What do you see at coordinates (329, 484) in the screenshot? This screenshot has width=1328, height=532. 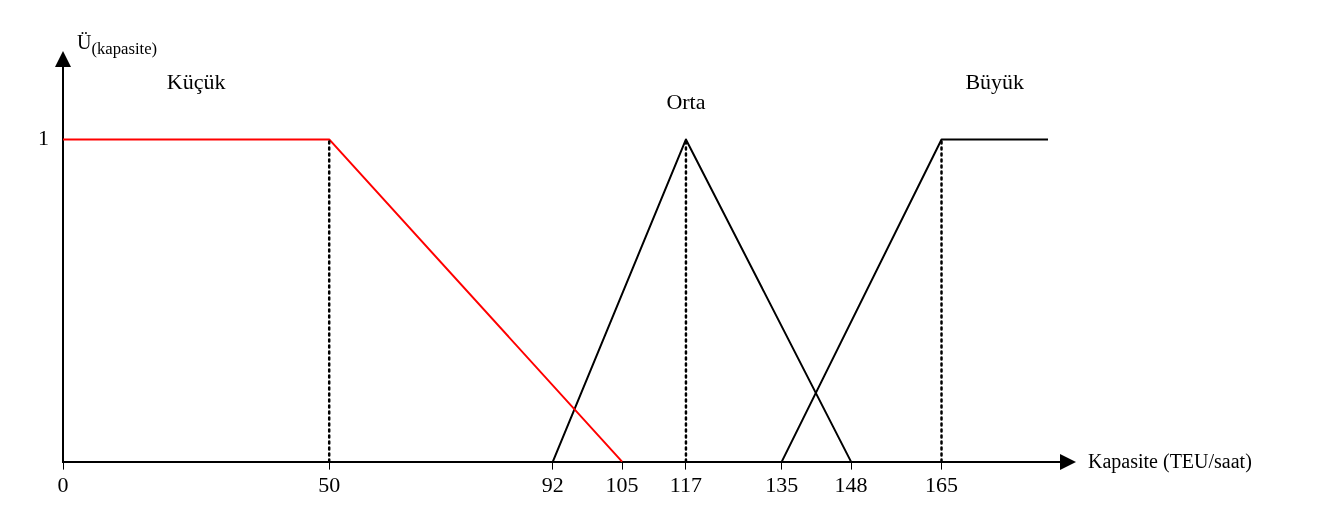 I see `x-tick-label: 50` at bounding box center [329, 484].